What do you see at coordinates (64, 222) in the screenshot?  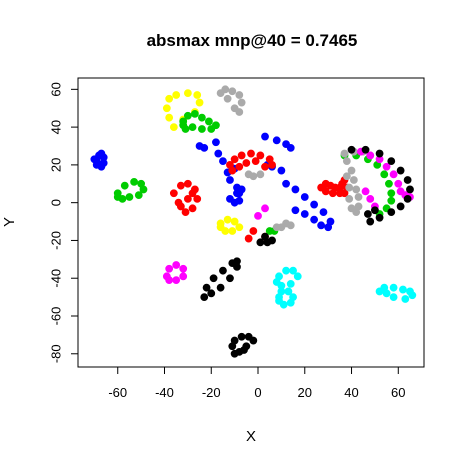 I see `y-axis: -80 -60 -40 -20 0 20 40 60` at bounding box center [64, 222].